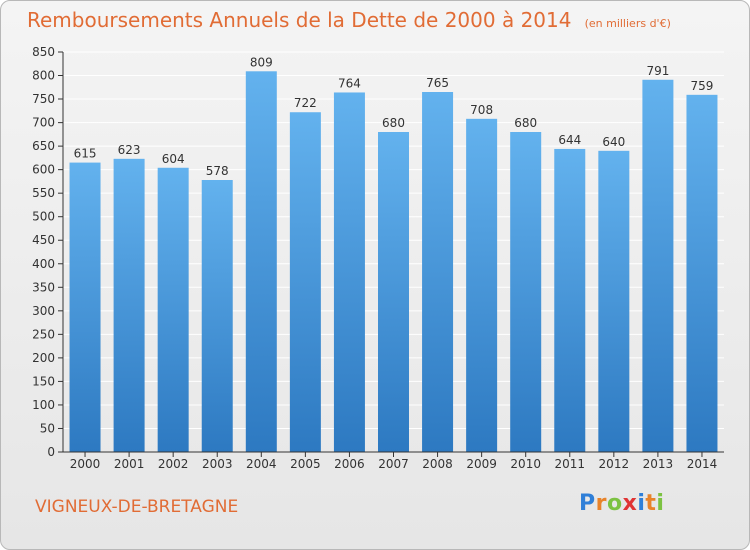 The width and height of the screenshot is (750, 550). Describe the element at coordinates (437, 83) in the screenshot. I see `bar-value-label-2008: 765` at that location.